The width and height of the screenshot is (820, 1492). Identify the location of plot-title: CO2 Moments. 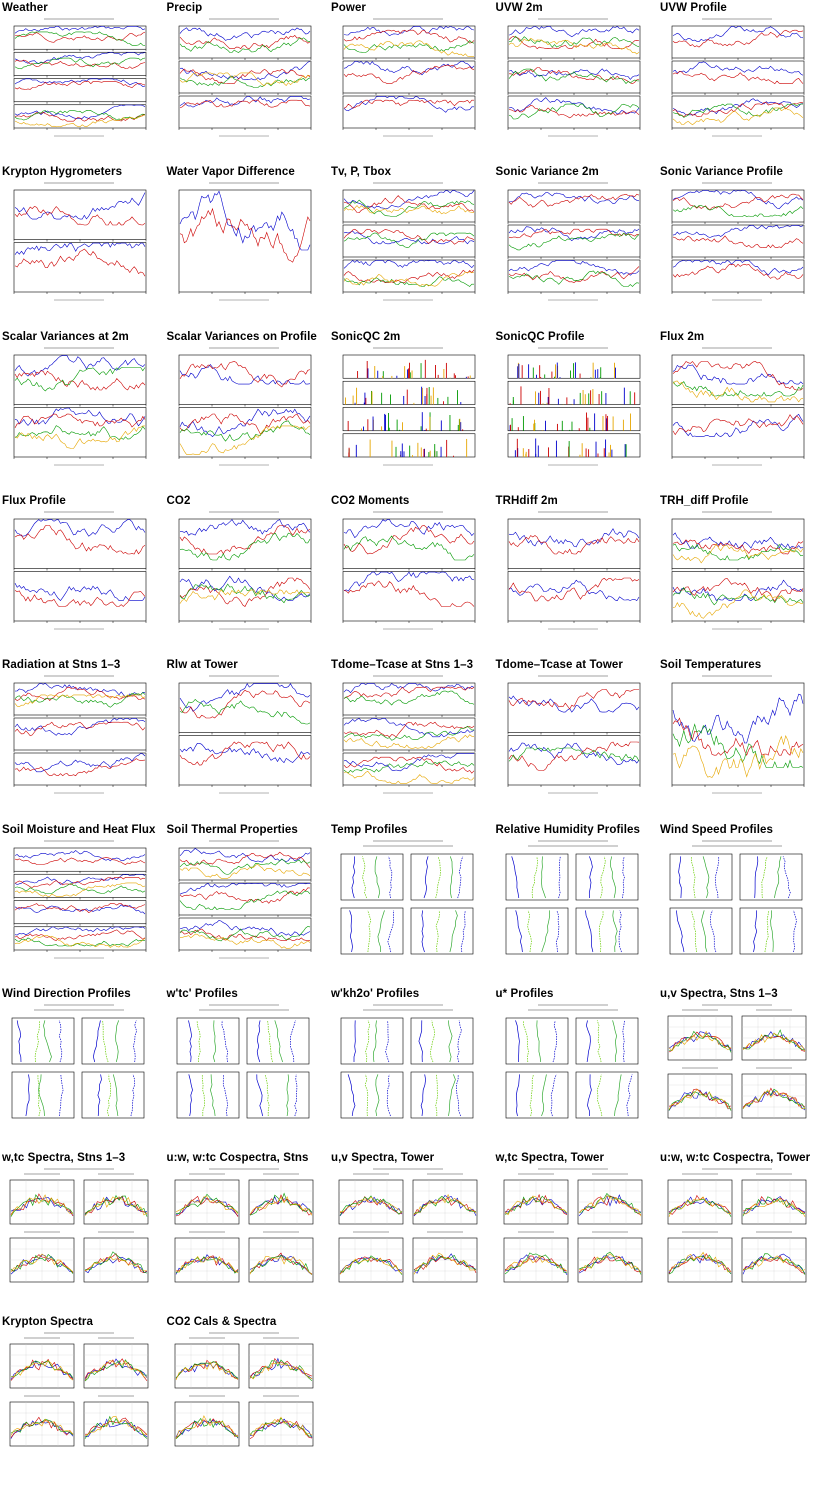
(370, 500).